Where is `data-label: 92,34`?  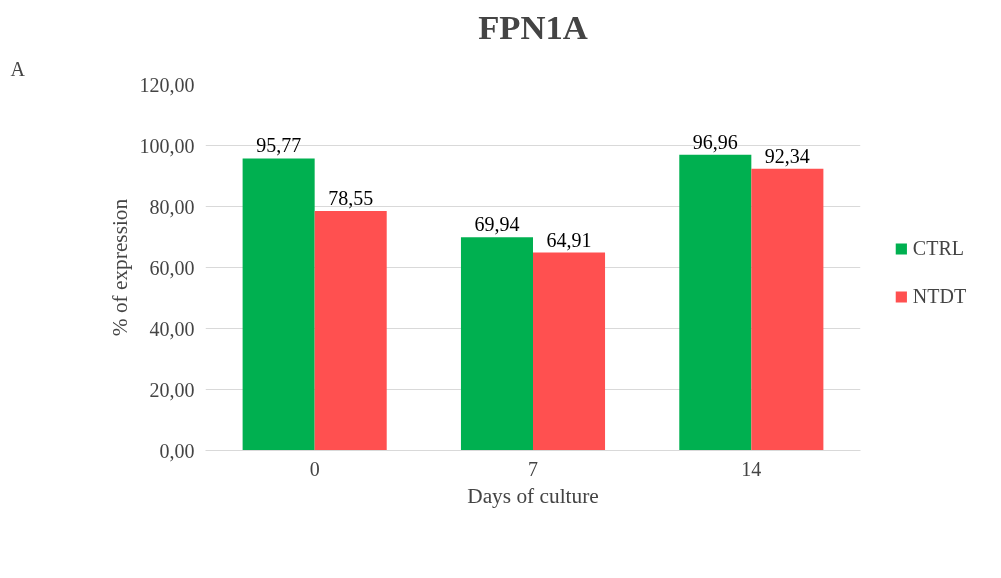
data-label: 92,34 is located at coordinates (787, 155).